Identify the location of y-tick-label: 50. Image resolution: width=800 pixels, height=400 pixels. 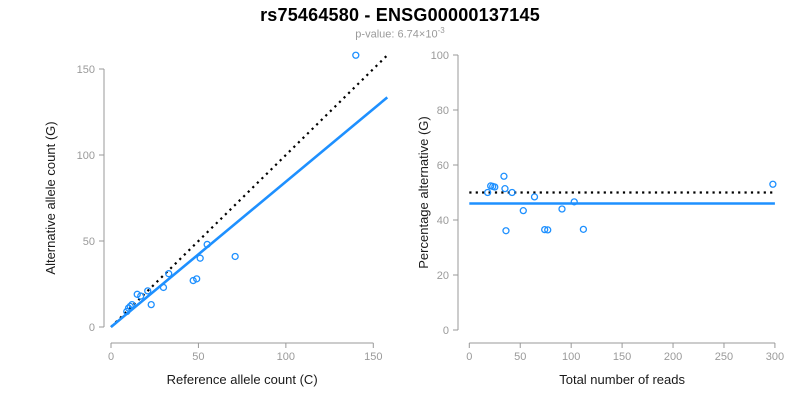
(89, 242).